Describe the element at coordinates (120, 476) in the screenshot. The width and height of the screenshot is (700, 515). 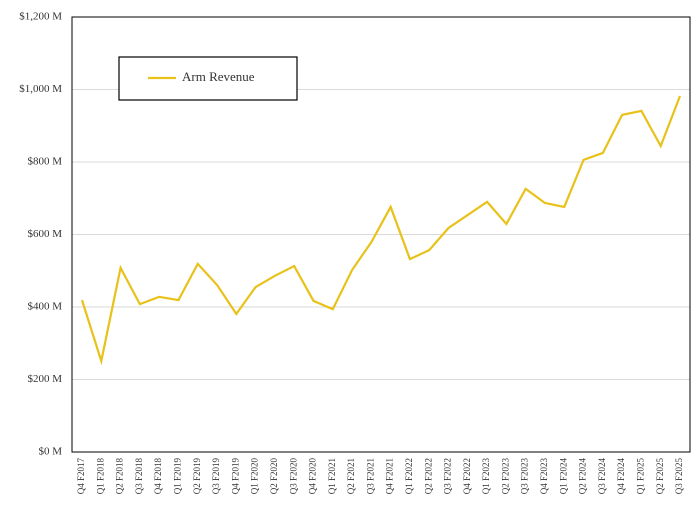
I see `x-tick-label: Q2 F2018` at that location.